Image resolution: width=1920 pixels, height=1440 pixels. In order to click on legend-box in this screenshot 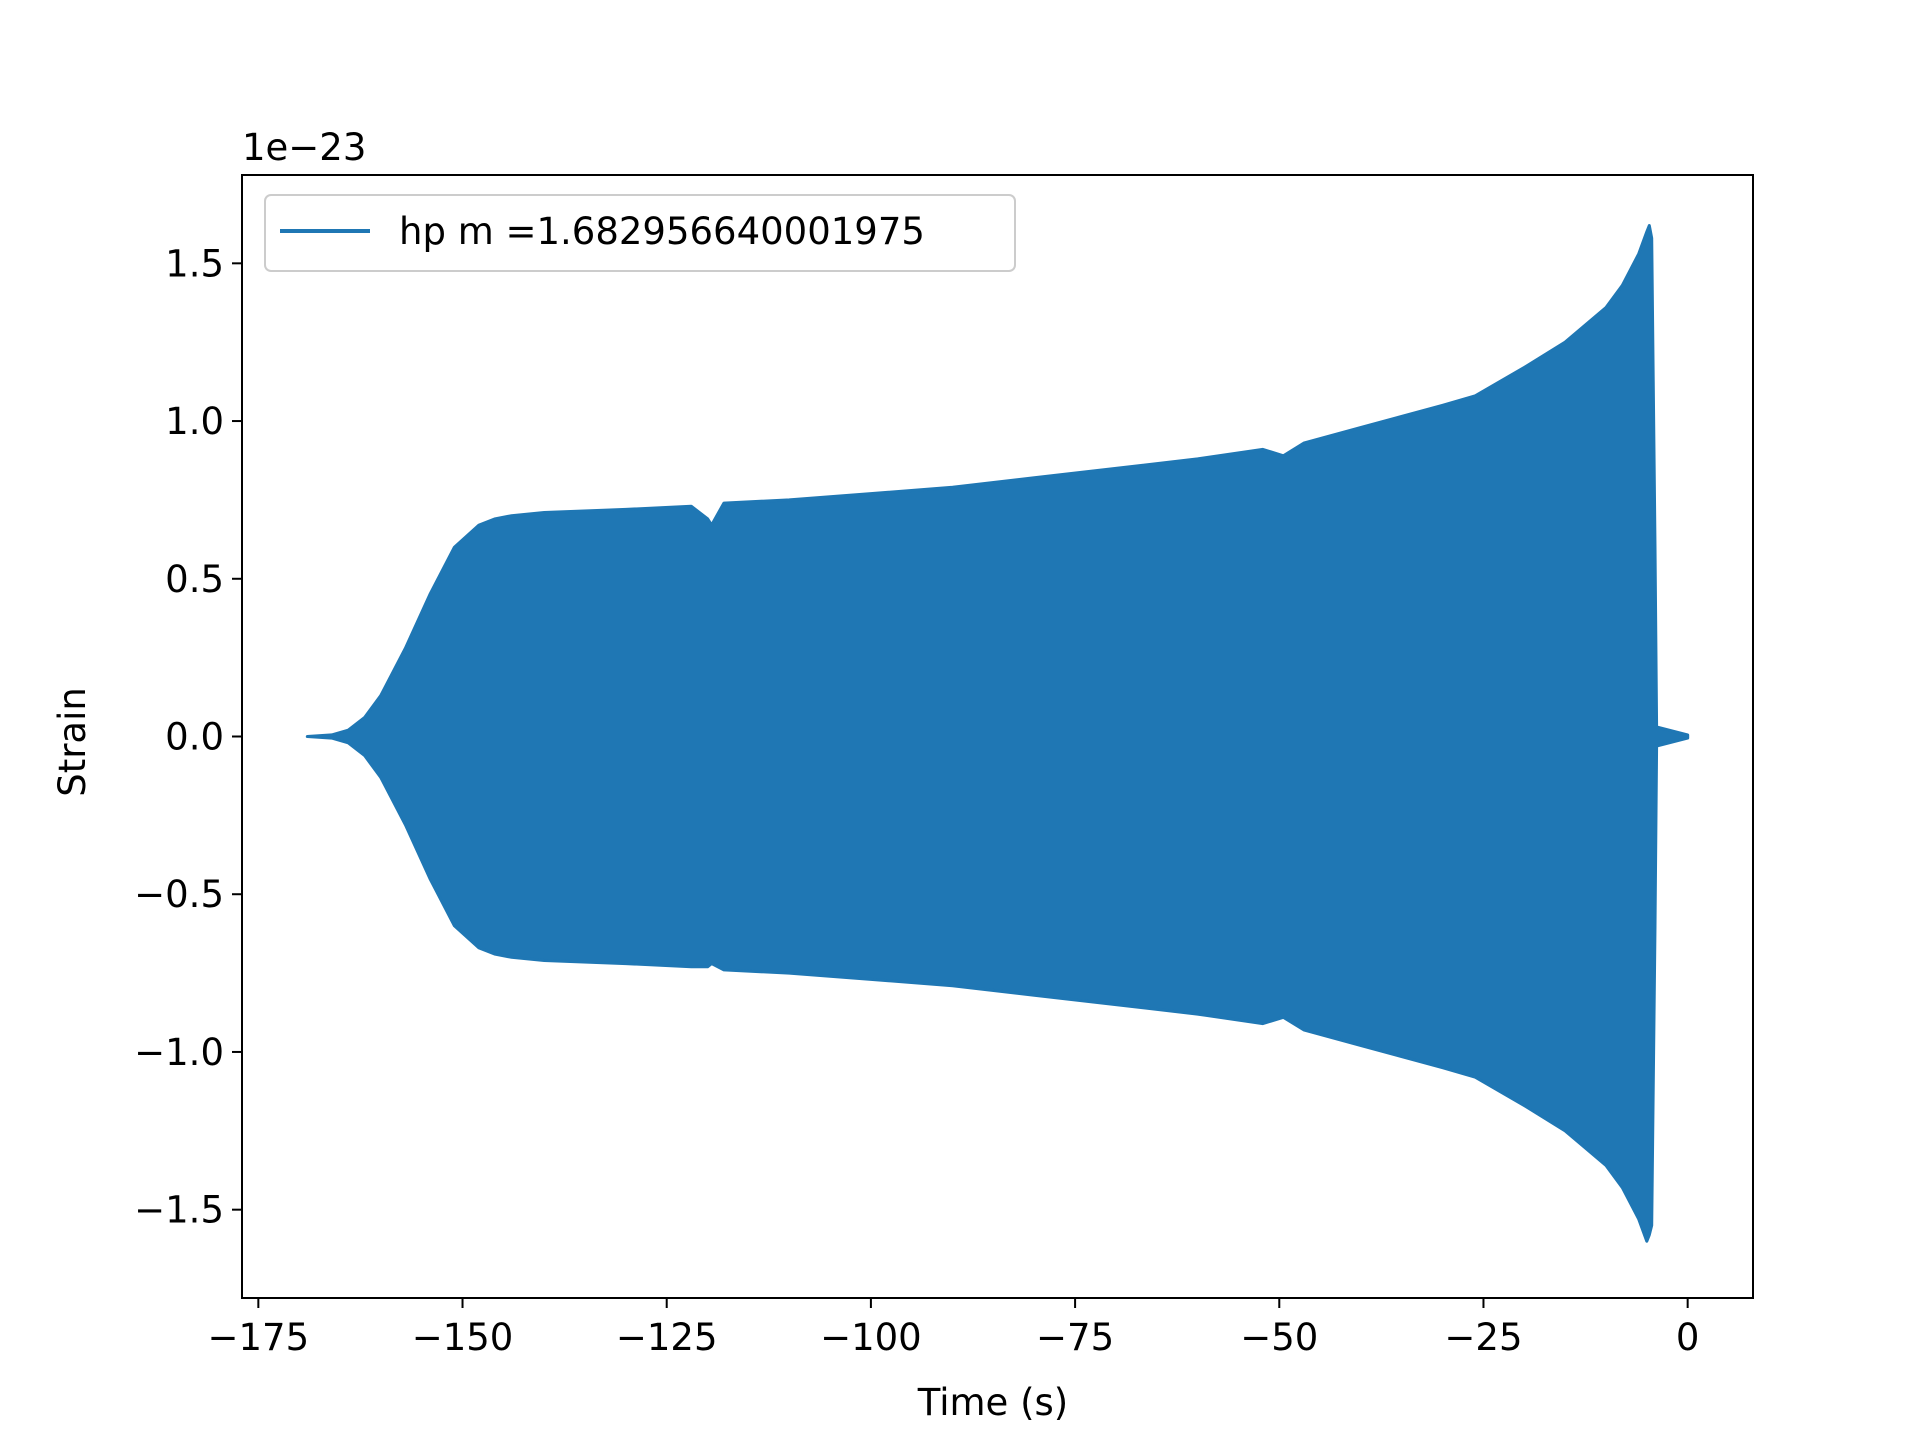, I will do `click(640, 233)`.